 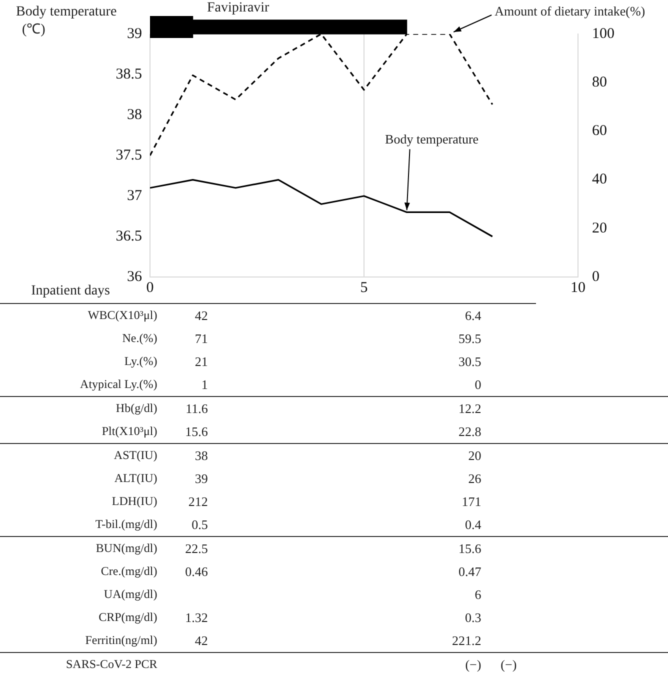 What do you see at coordinates (470, 408) in the screenshot?
I see `text: 12.2` at bounding box center [470, 408].